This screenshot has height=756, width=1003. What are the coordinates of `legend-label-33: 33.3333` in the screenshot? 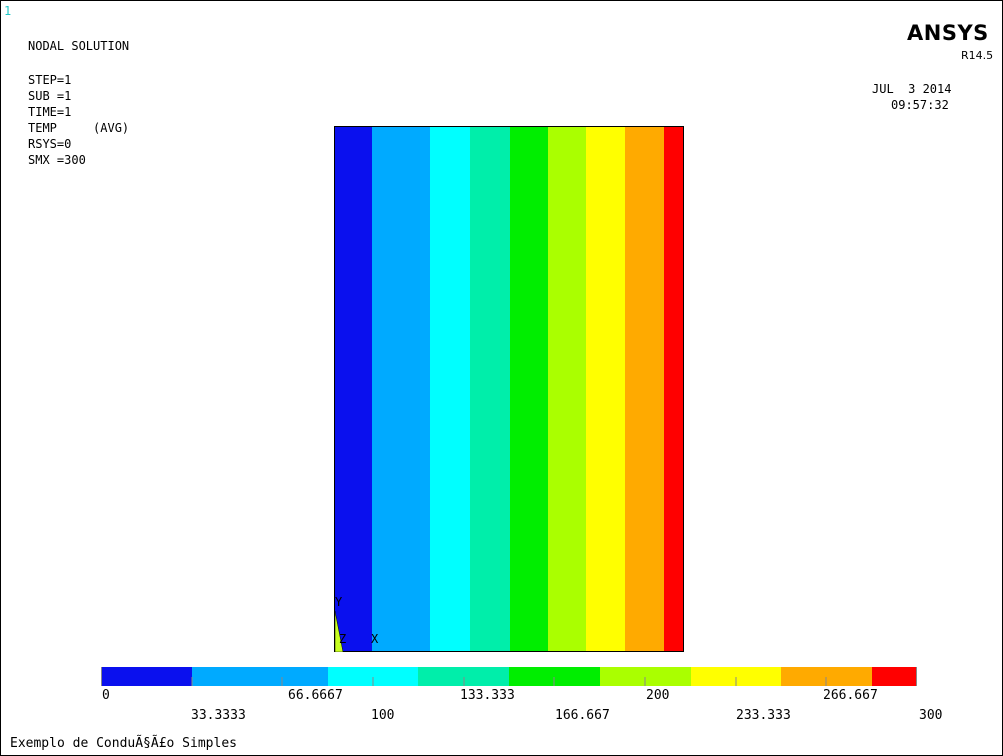 It's located at (218, 715).